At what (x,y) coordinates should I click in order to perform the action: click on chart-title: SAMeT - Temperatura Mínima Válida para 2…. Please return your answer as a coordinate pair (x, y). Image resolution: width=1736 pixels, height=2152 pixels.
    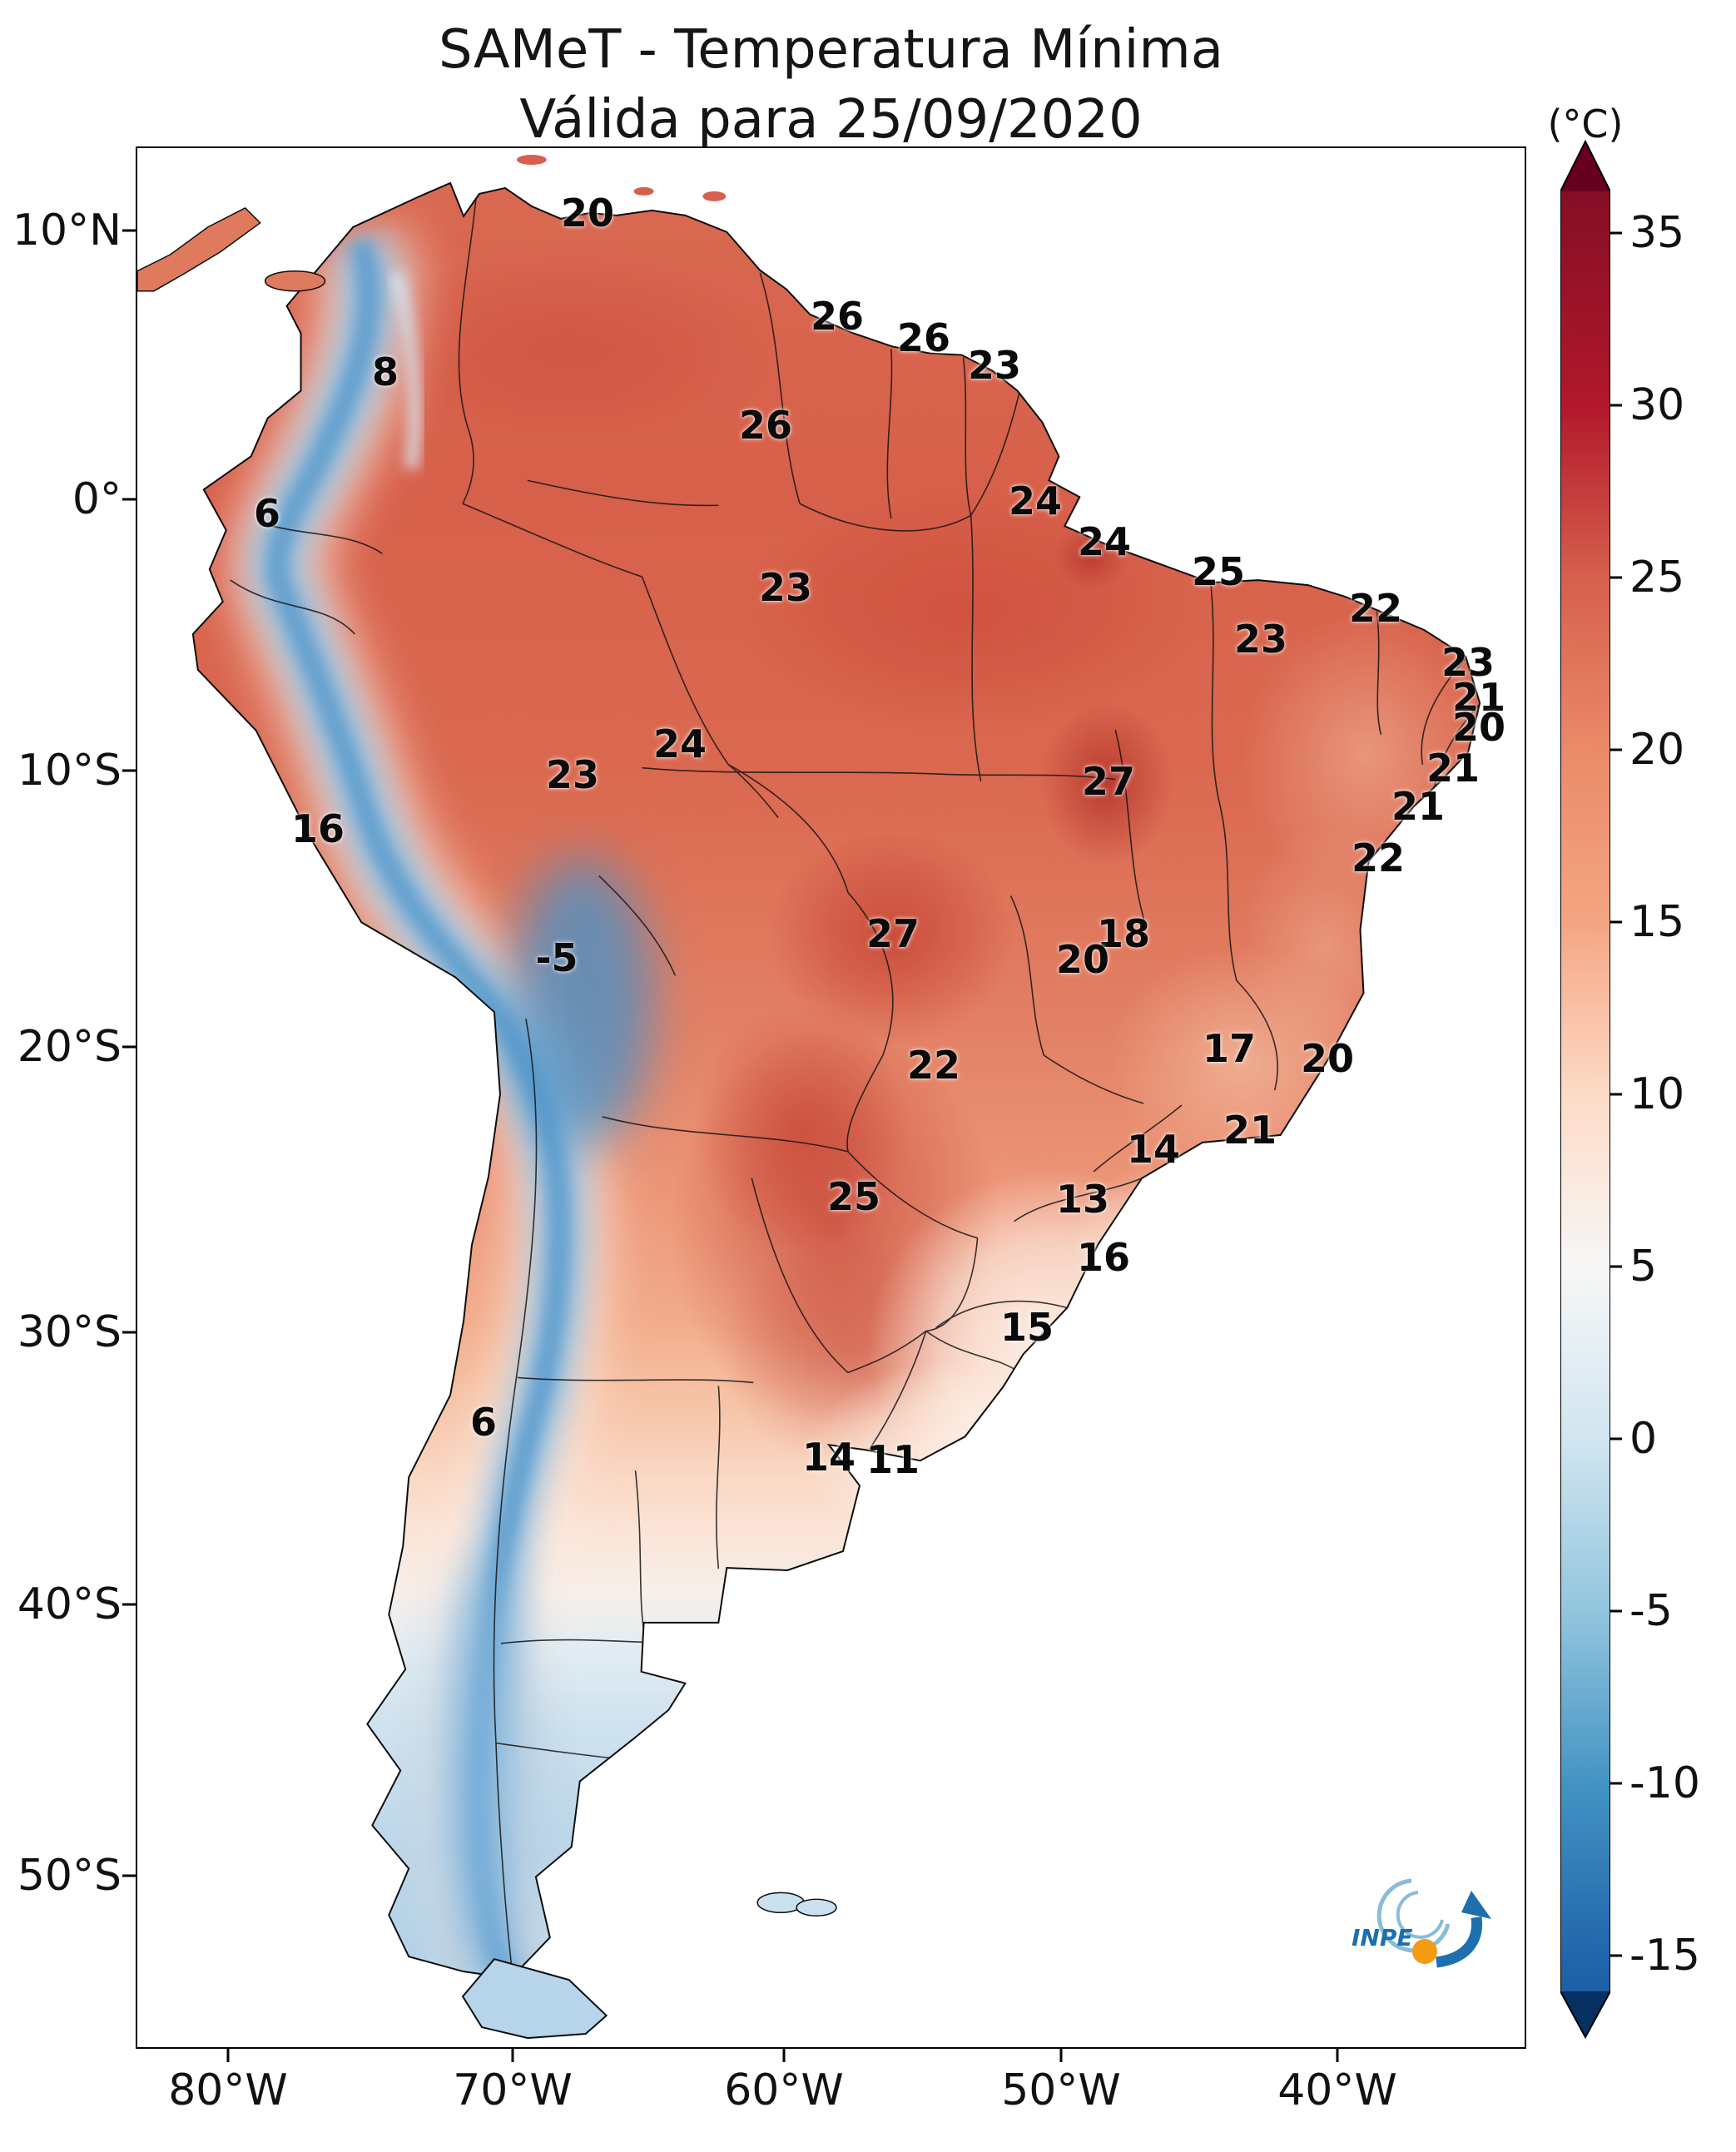
    Looking at the image, I should click on (831, 85).